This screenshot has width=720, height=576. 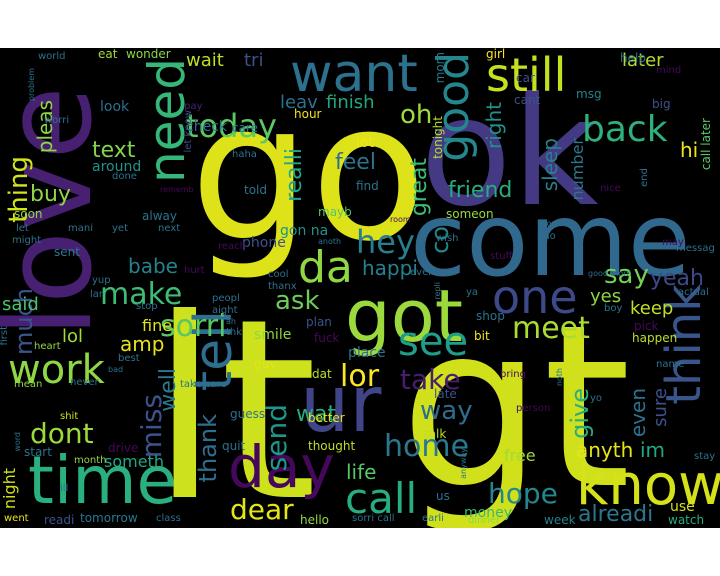 What do you see at coordinates (496, 54) in the screenshot?
I see `word: girl` at bounding box center [496, 54].